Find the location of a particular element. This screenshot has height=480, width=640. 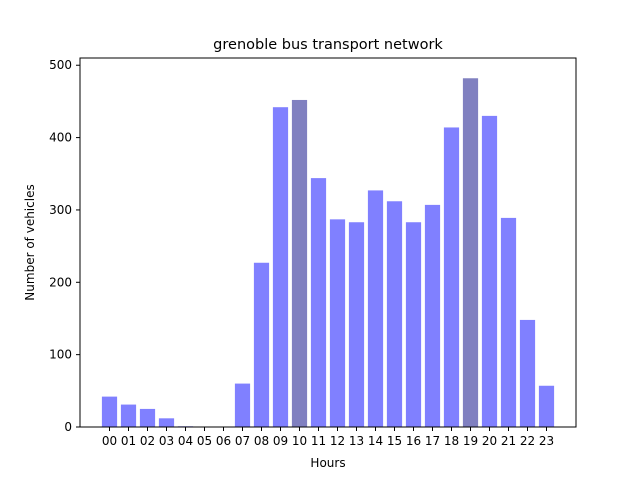

y-tick-label: 100 is located at coordinates (60, 355).